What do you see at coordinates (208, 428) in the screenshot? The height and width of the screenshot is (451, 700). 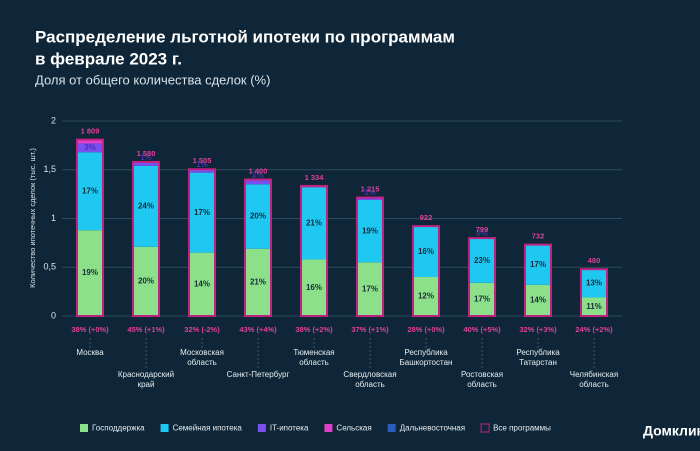 I see `legend-label: Семейная ипотека` at bounding box center [208, 428].